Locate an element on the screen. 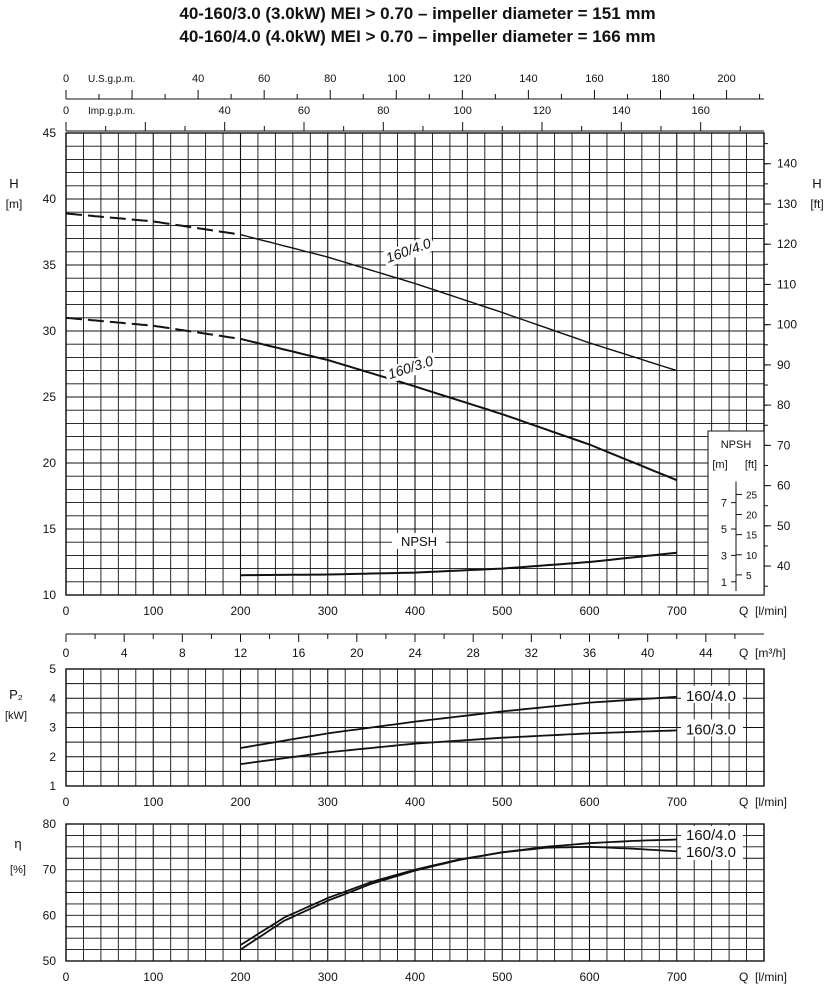  head-x-tick-label: 600 is located at coordinates (589, 611).